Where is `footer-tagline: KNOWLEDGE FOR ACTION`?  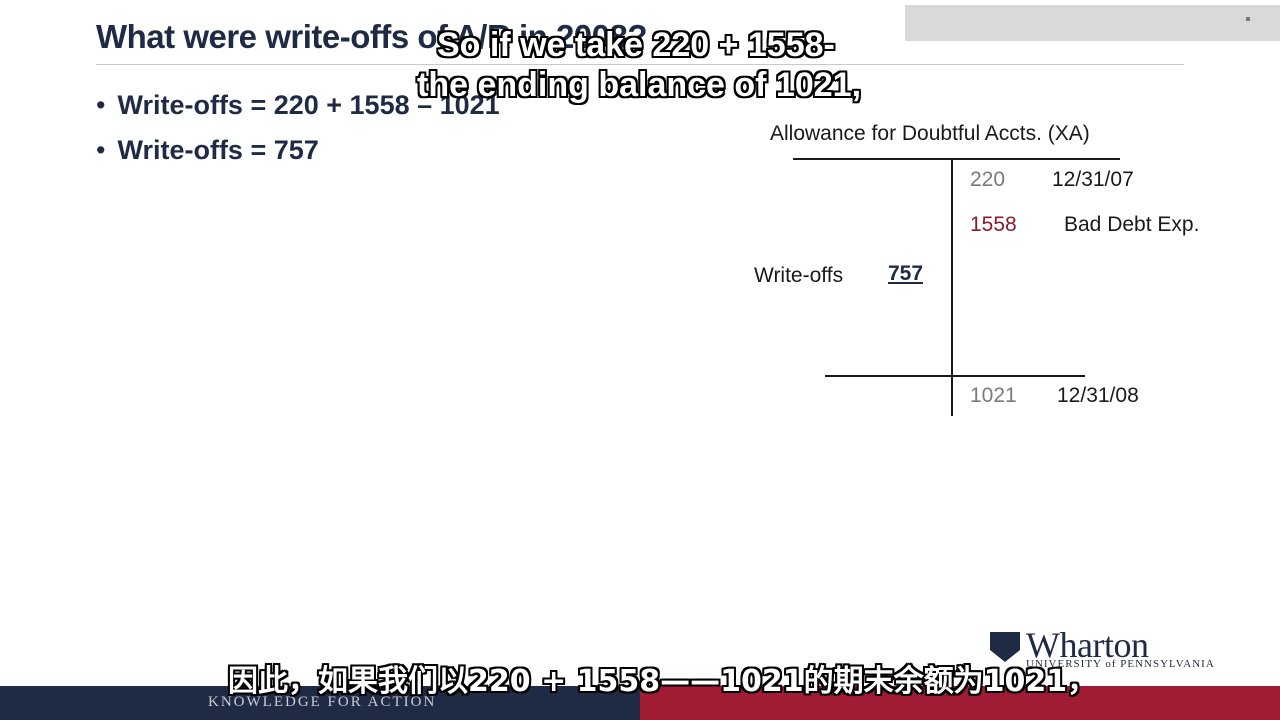 footer-tagline: KNOWLEDGE FOR ACTION is located at coordinates (322, 702).